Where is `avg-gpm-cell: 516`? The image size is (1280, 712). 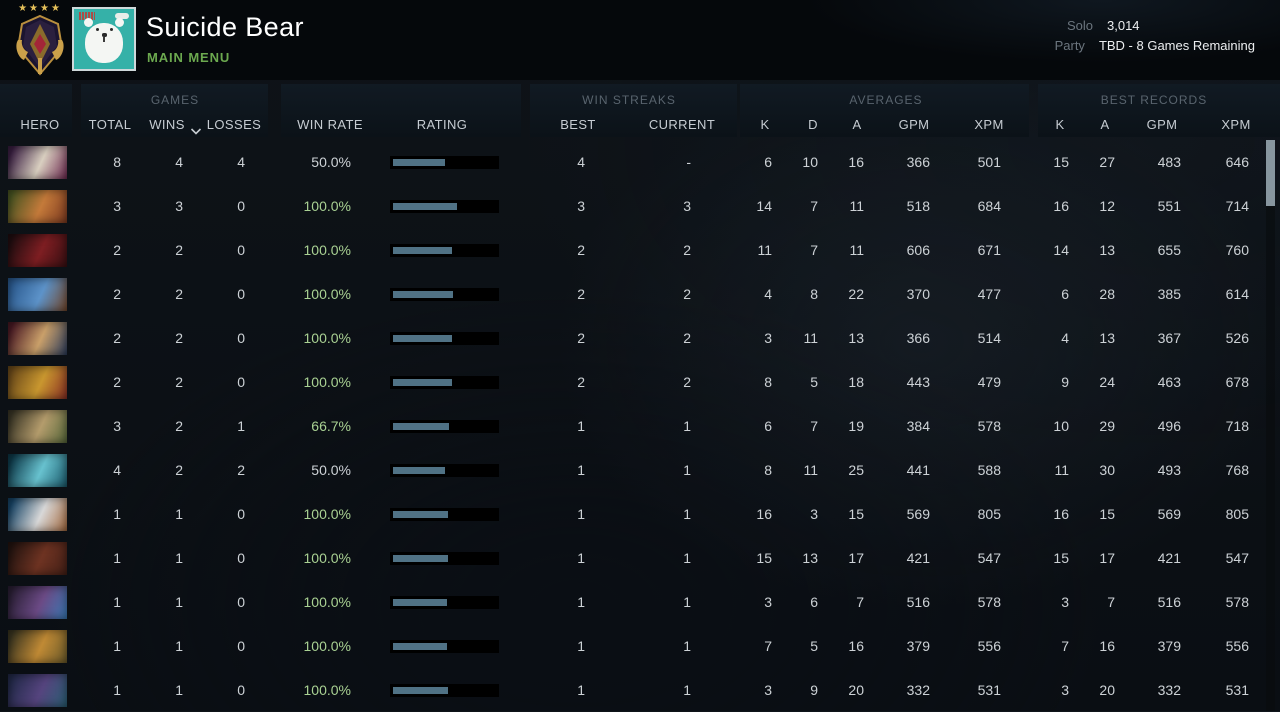 avg-gpm-cell: 516 is located at coordinates (918, 602).